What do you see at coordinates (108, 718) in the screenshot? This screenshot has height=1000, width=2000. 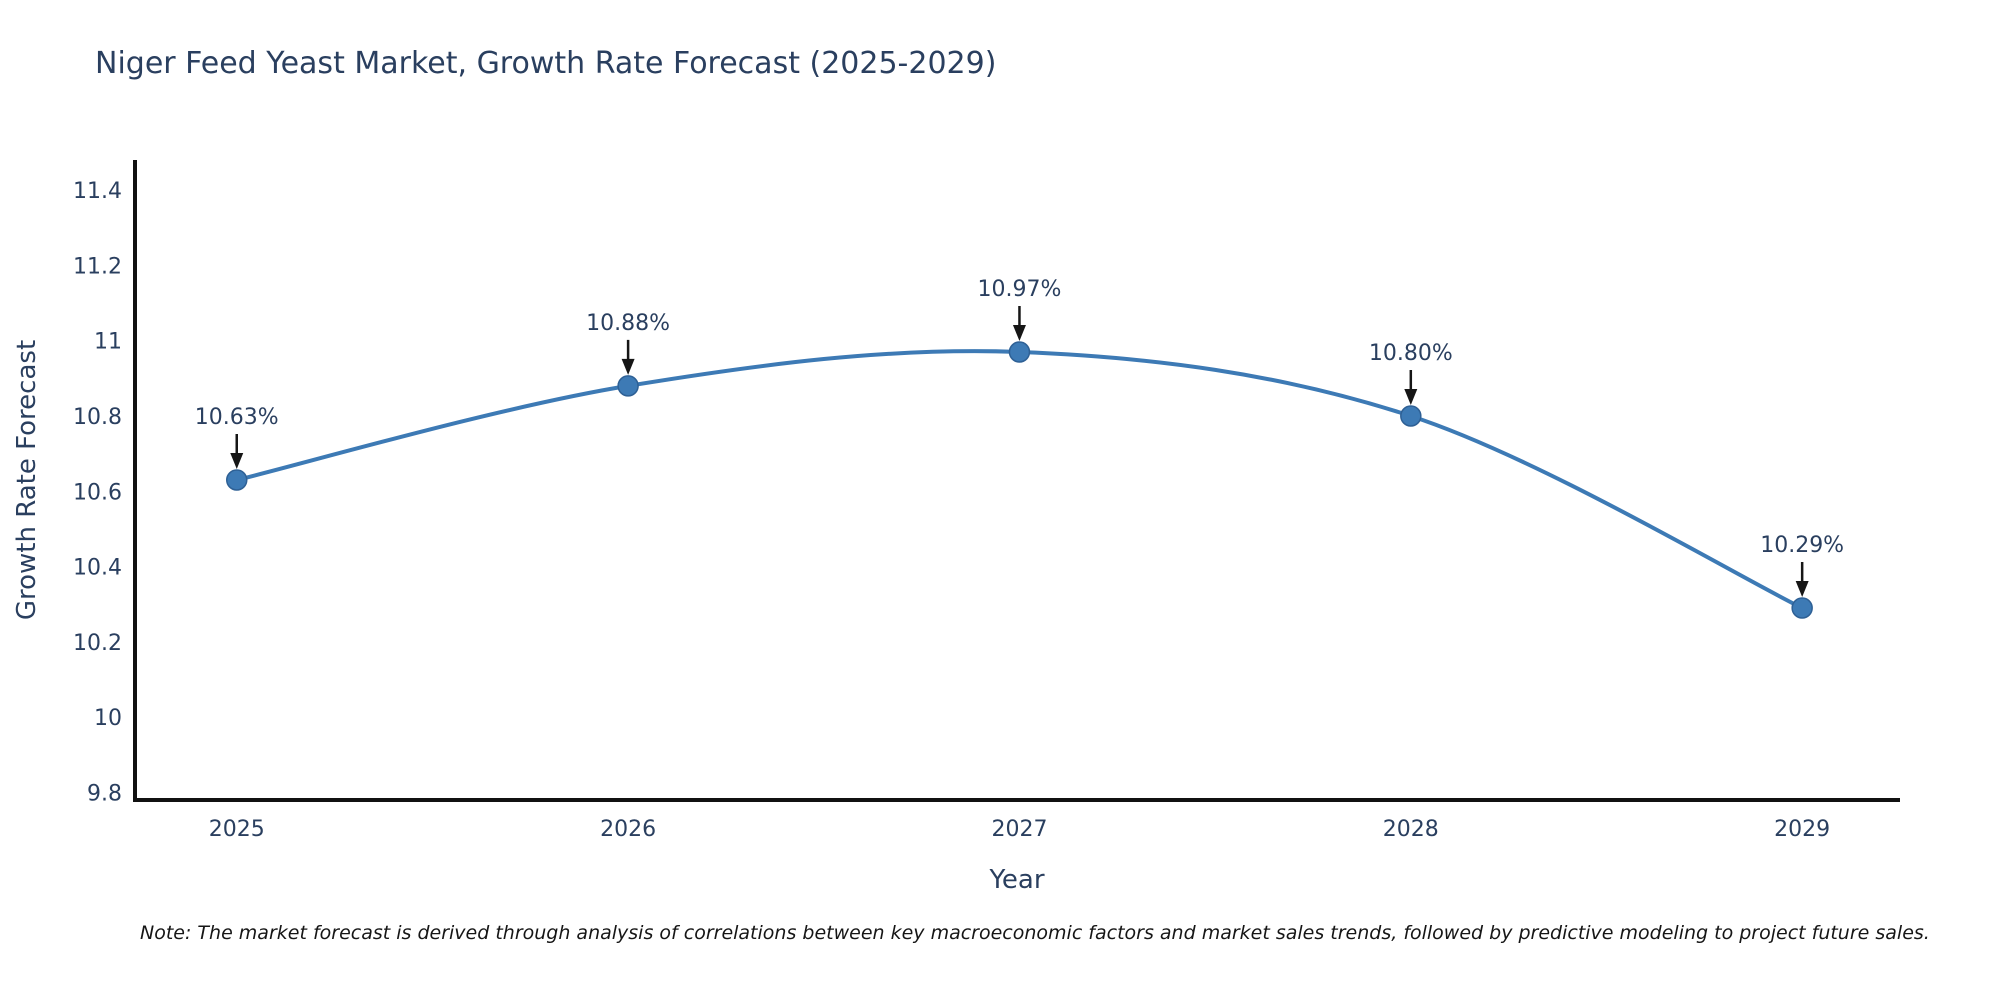 I see `y-tick-label: 10` at bounding box center [108, 718].